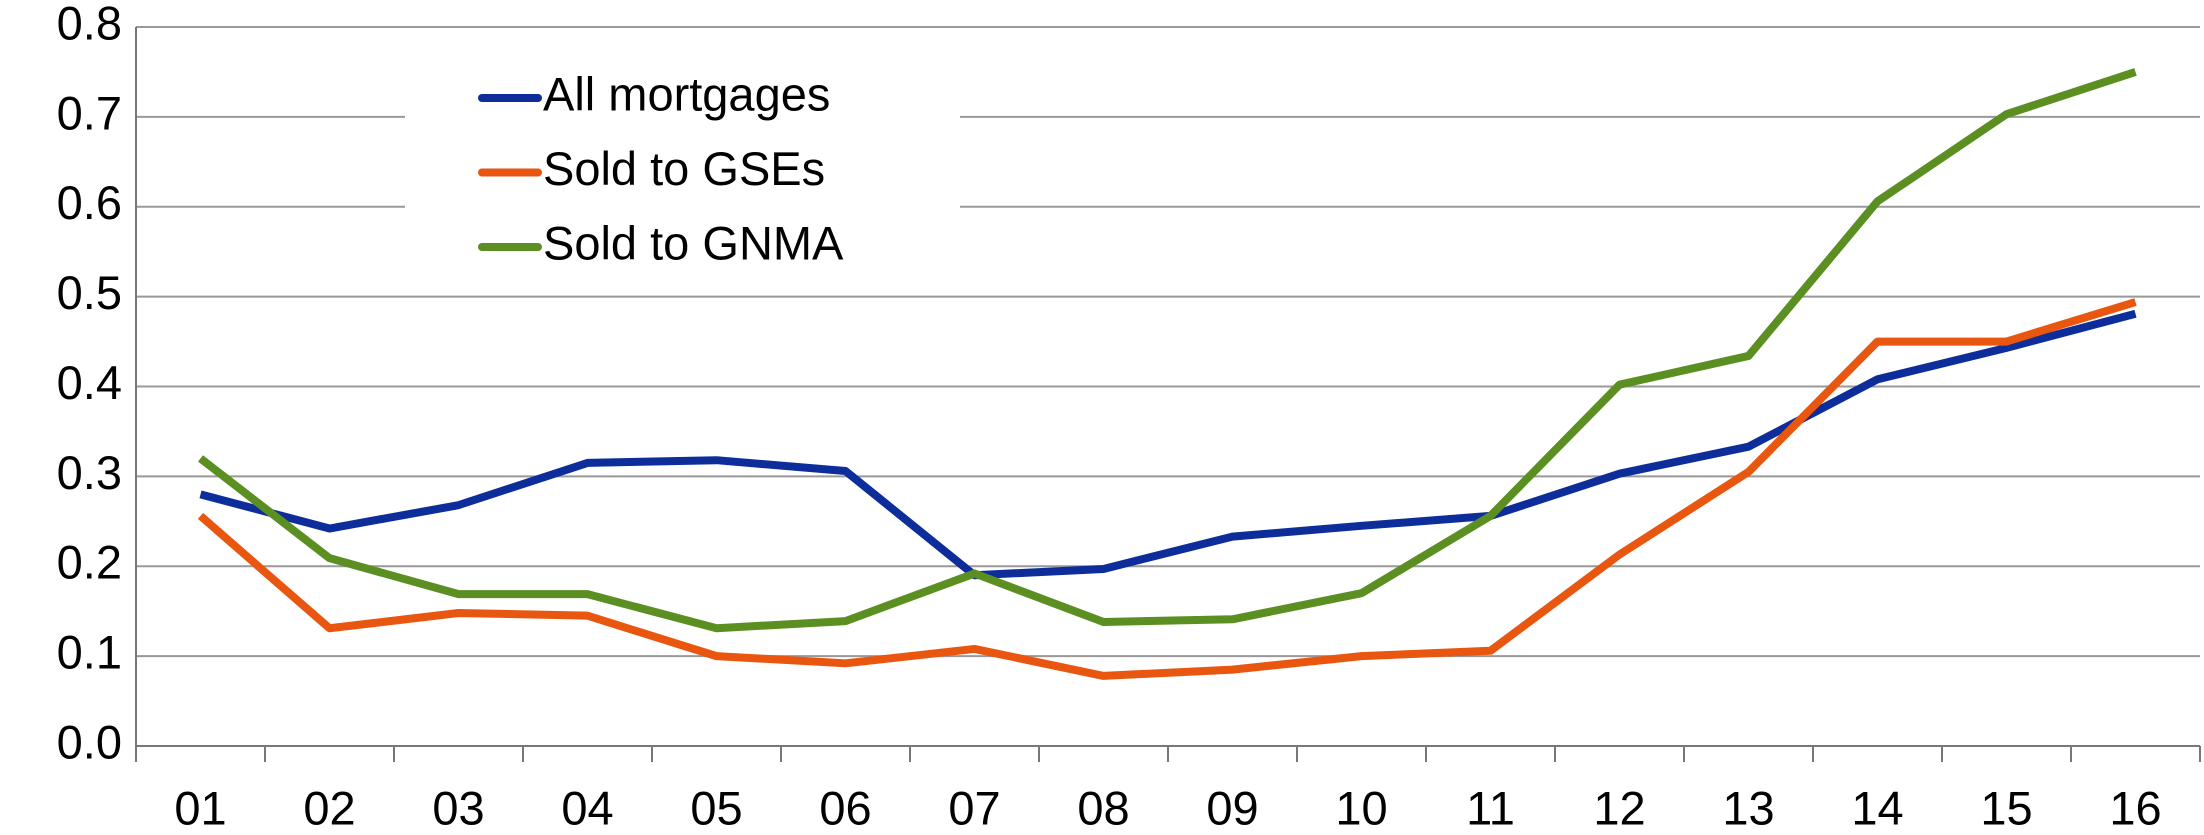  Describe the element at coordinates (1877, 807) in the screenshot. I see `x-tick-label: 14` at that location.